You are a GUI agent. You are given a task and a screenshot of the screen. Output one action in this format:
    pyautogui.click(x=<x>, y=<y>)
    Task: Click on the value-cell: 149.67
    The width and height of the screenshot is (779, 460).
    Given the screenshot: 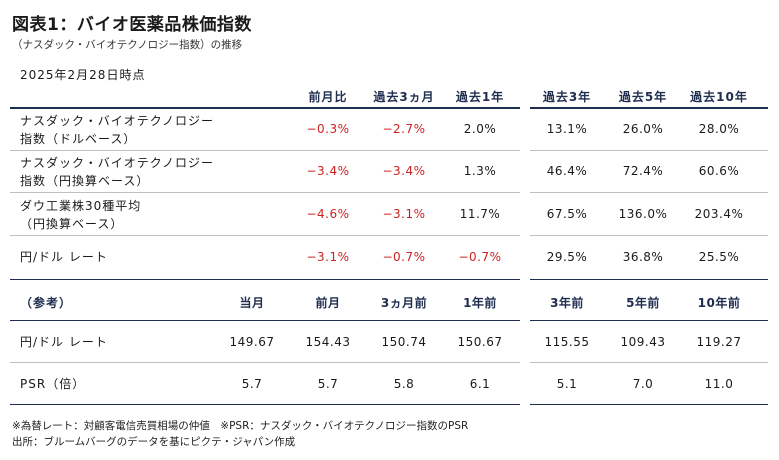 What is the action you would take?
    pyautogui.click(x=252, y=342)
    